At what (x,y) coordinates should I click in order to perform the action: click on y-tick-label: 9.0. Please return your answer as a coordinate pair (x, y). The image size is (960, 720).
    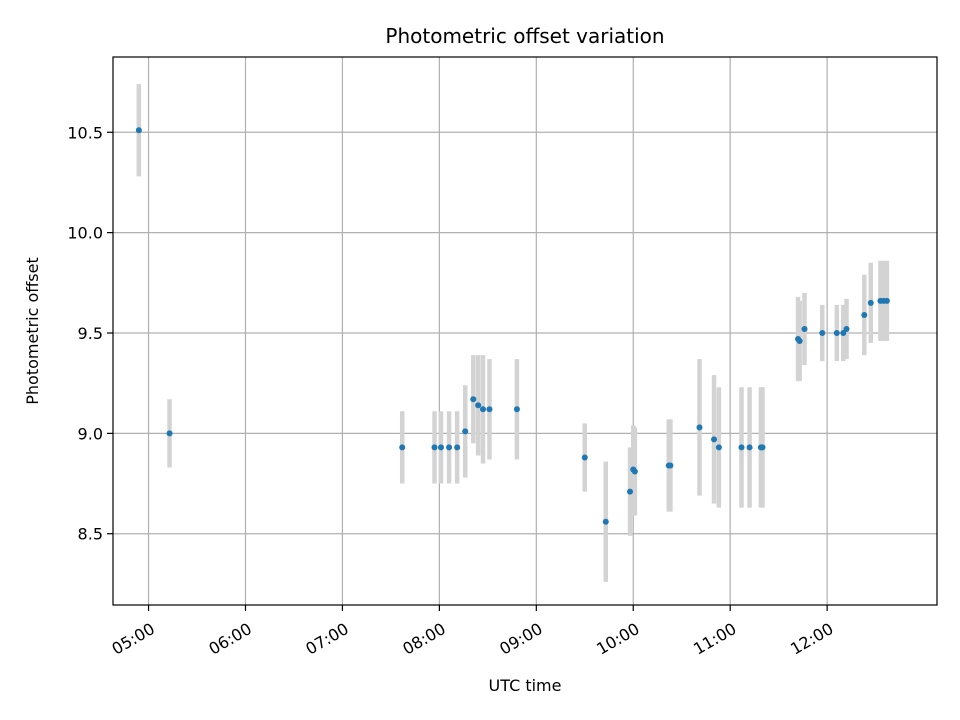
    Looking at the image, I should click on (90, 433).